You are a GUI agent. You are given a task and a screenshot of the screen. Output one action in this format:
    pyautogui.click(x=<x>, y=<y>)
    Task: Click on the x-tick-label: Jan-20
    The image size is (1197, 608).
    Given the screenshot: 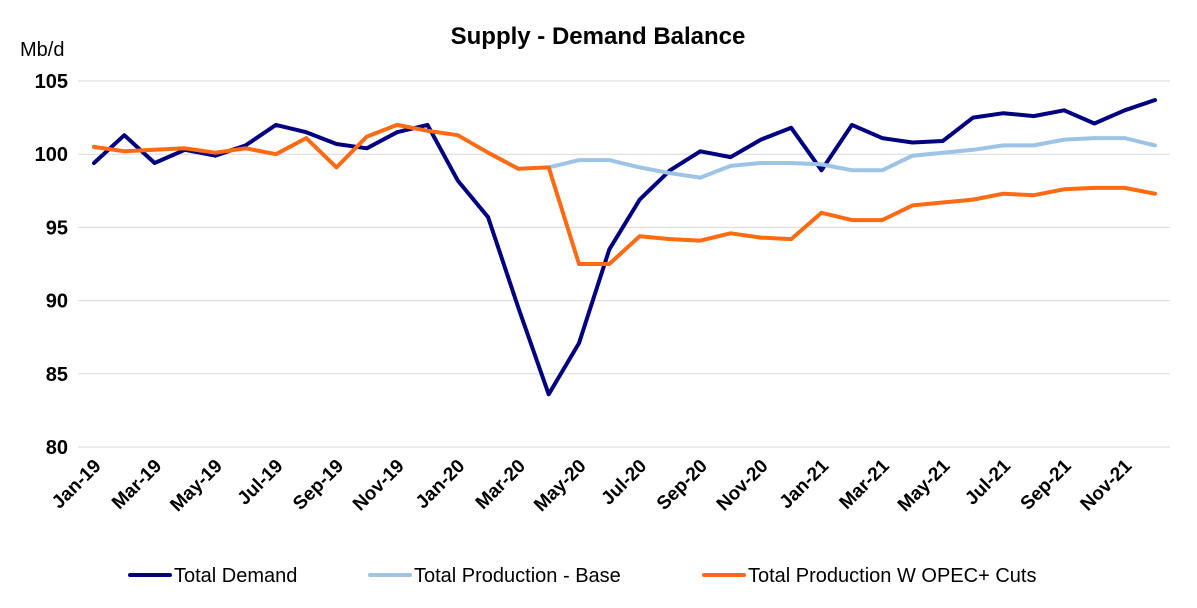 What is the action you would take?
    pyautogui.click(x=440, y=484)
    